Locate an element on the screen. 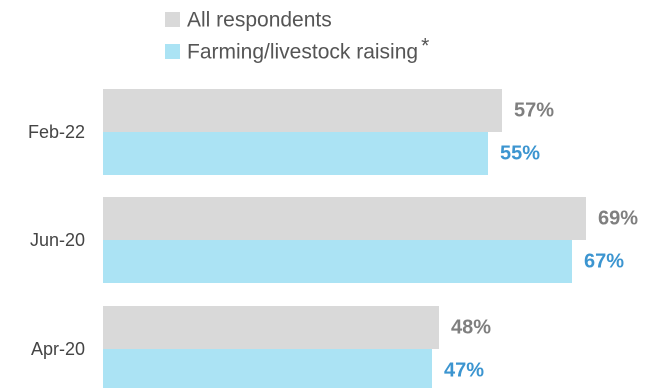 The height and width of the screenshot is (388, 670). data-label: 69% is located at coordinates (618, 219).